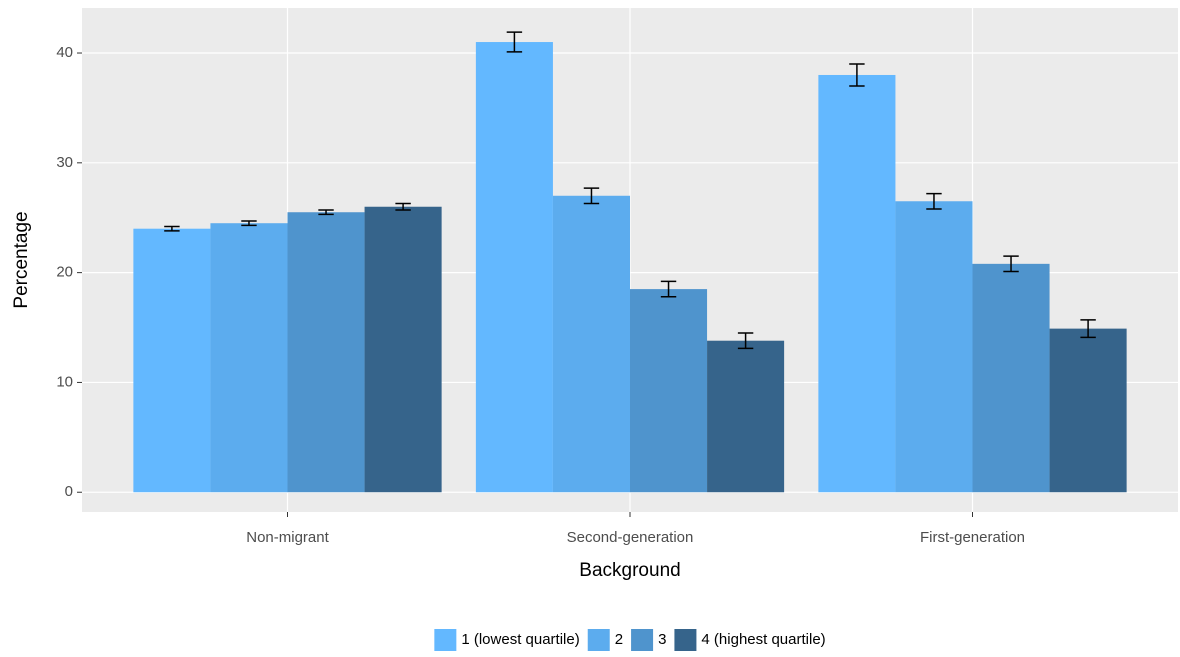 The image size is (1180, 657). Describe the element at coordinates (662, 639) in the screenshot. I see `legend-label: 3` at that location.